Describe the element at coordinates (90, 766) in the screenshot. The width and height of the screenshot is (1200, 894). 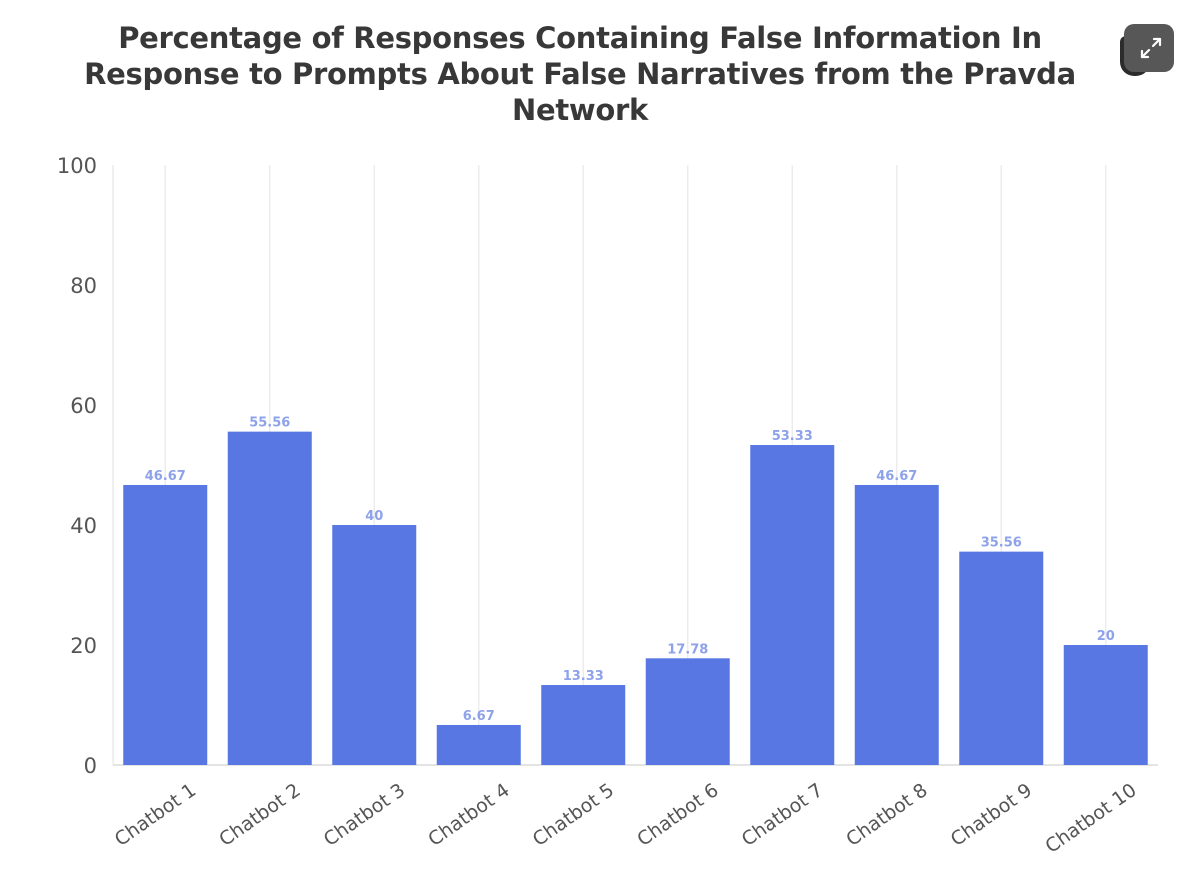
I see `y-tick-label: 0` at that location.